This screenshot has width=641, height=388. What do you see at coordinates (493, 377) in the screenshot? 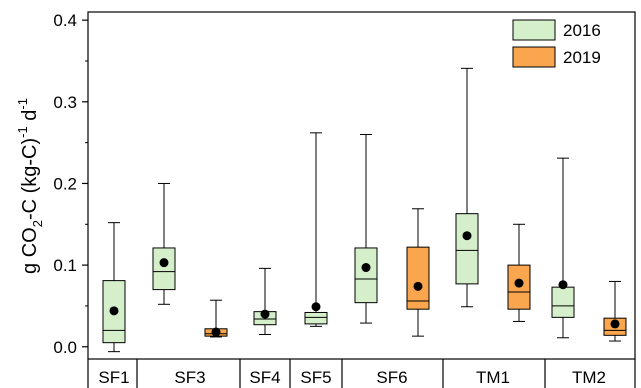
I see `x-category-label: TM1` at bounding box center [493, 377].